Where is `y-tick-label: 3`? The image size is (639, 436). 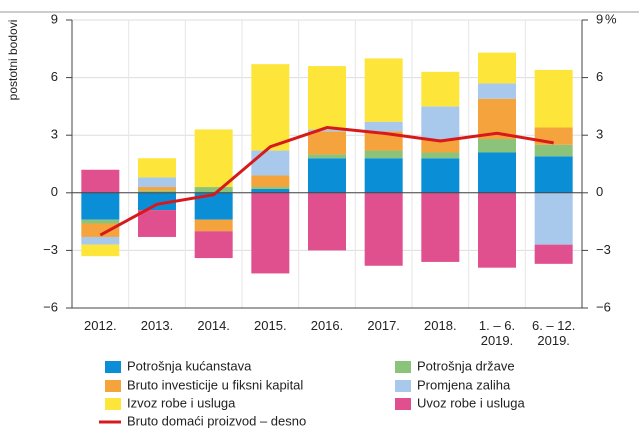 y-tick-label: 3 is located at coordinates (54, 134).